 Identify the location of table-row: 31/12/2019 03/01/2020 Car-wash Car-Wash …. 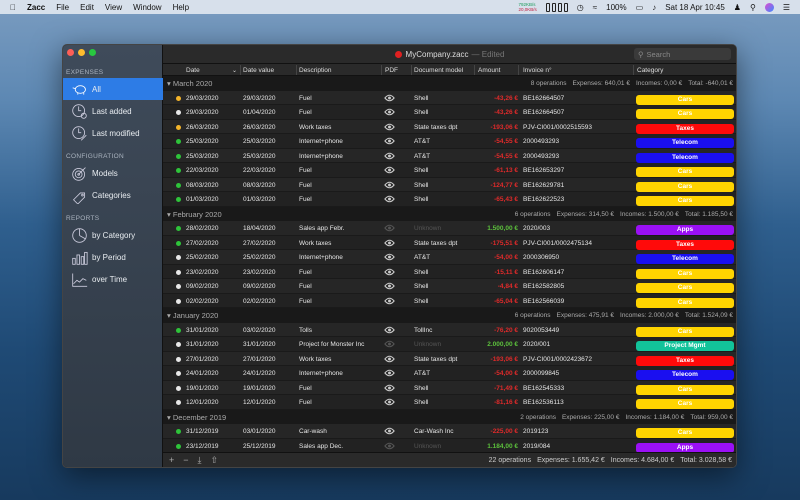
(449, 431).